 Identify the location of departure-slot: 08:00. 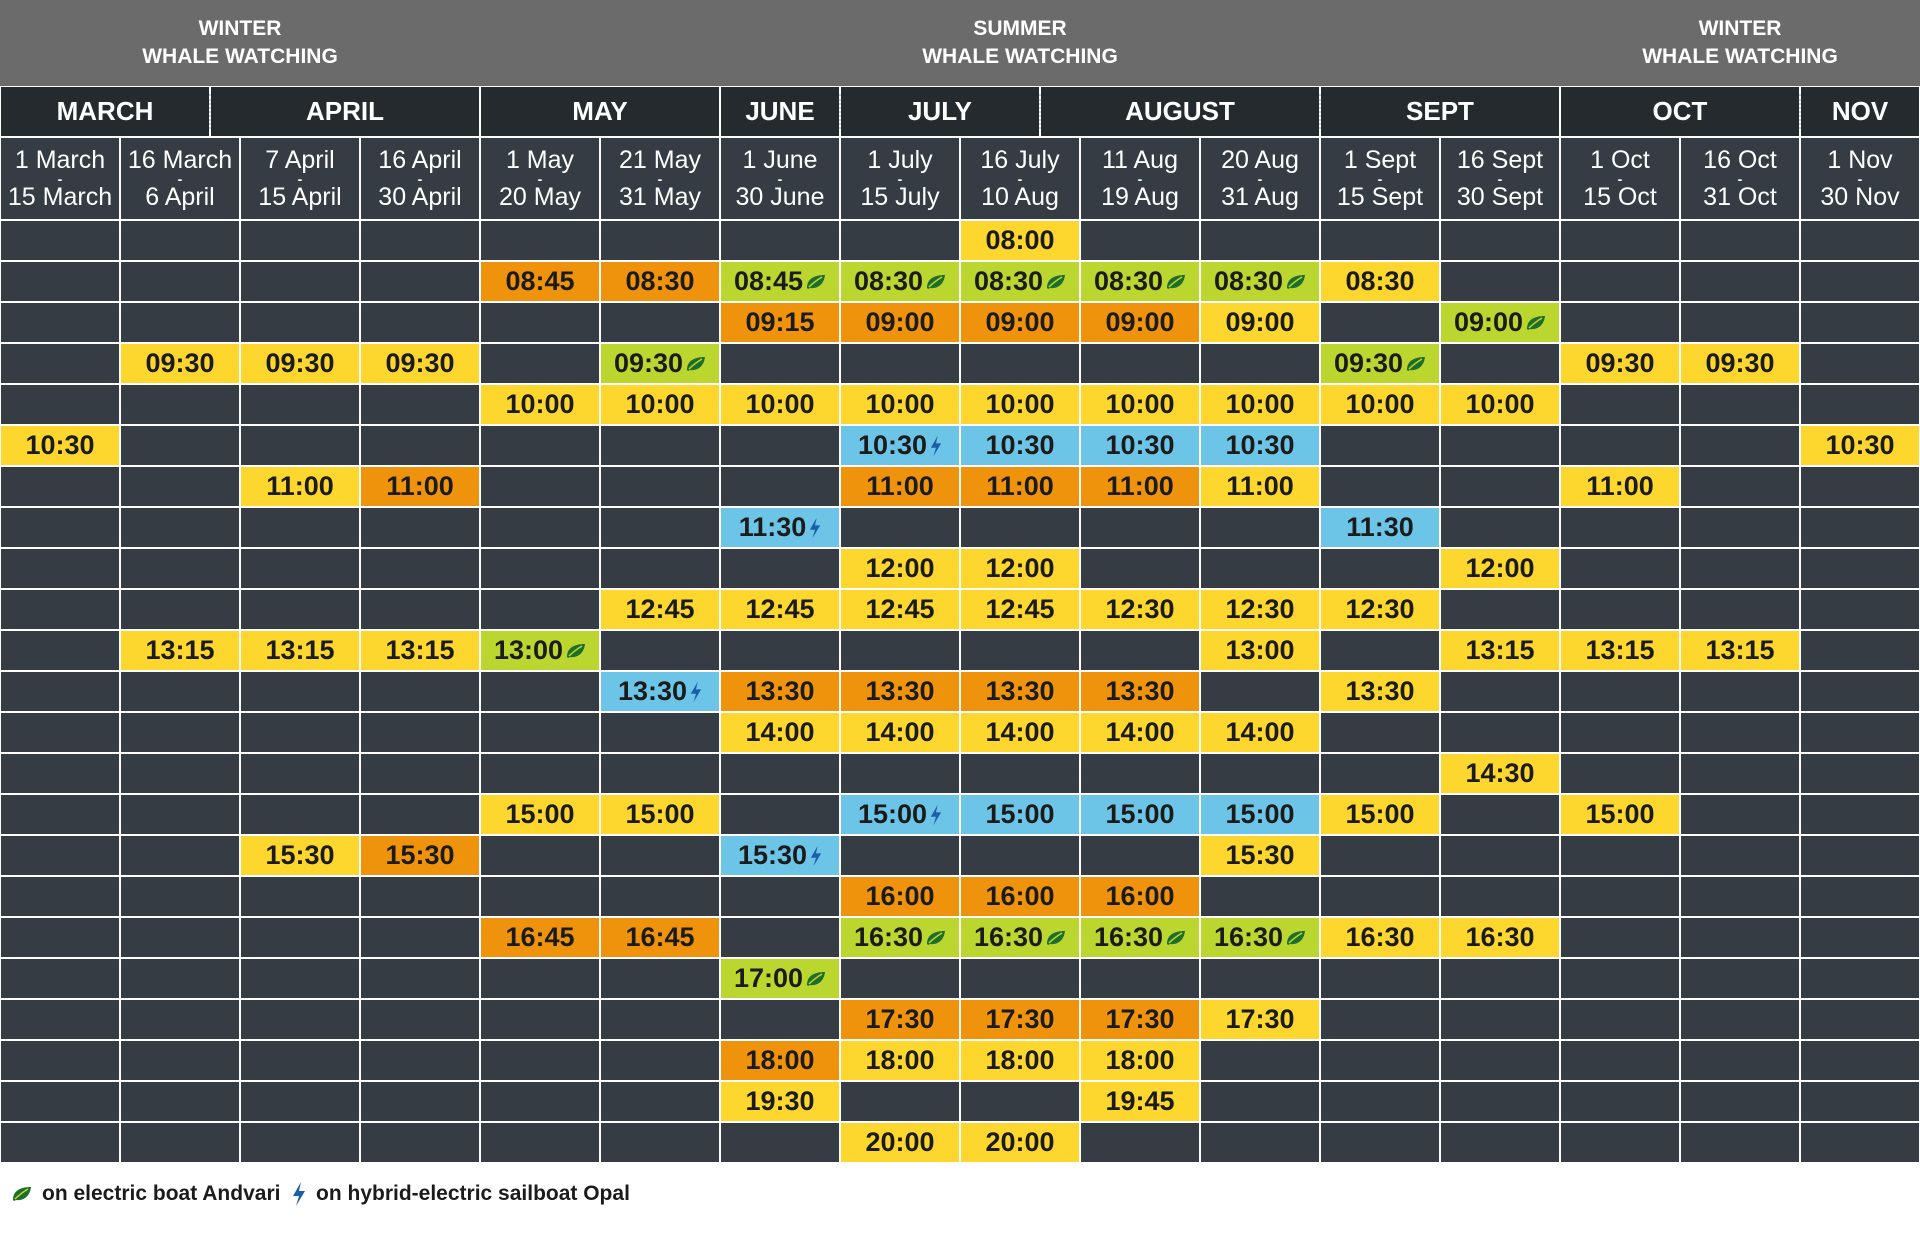
(1020, 240).